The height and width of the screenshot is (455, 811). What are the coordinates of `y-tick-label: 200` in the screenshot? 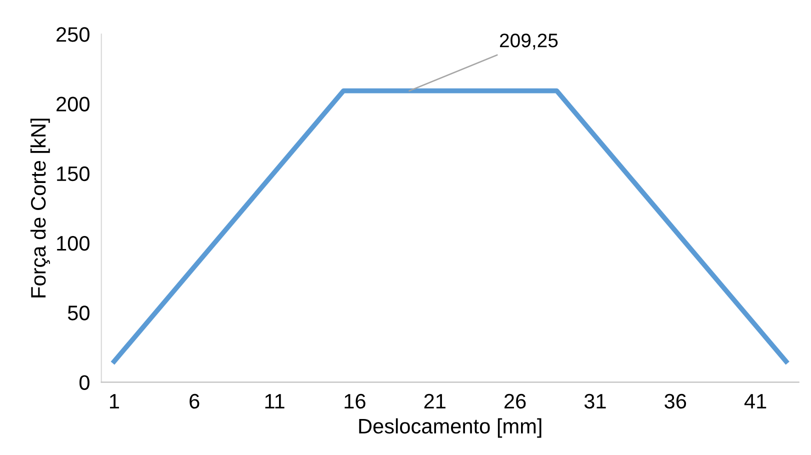 It's located at (73, 104).